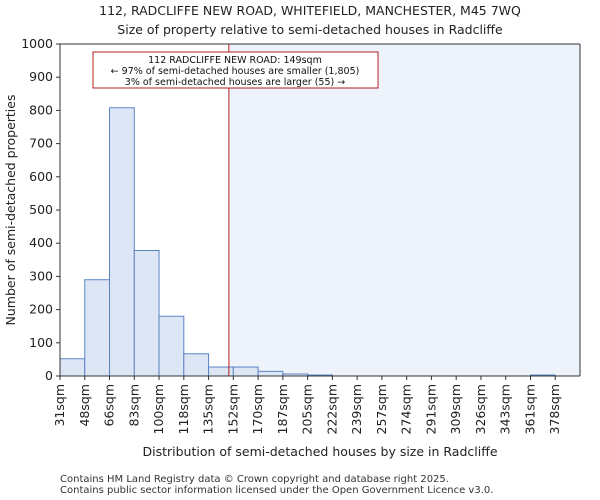  I want to click on y-tick-label-400: 400, so click(41, 242).